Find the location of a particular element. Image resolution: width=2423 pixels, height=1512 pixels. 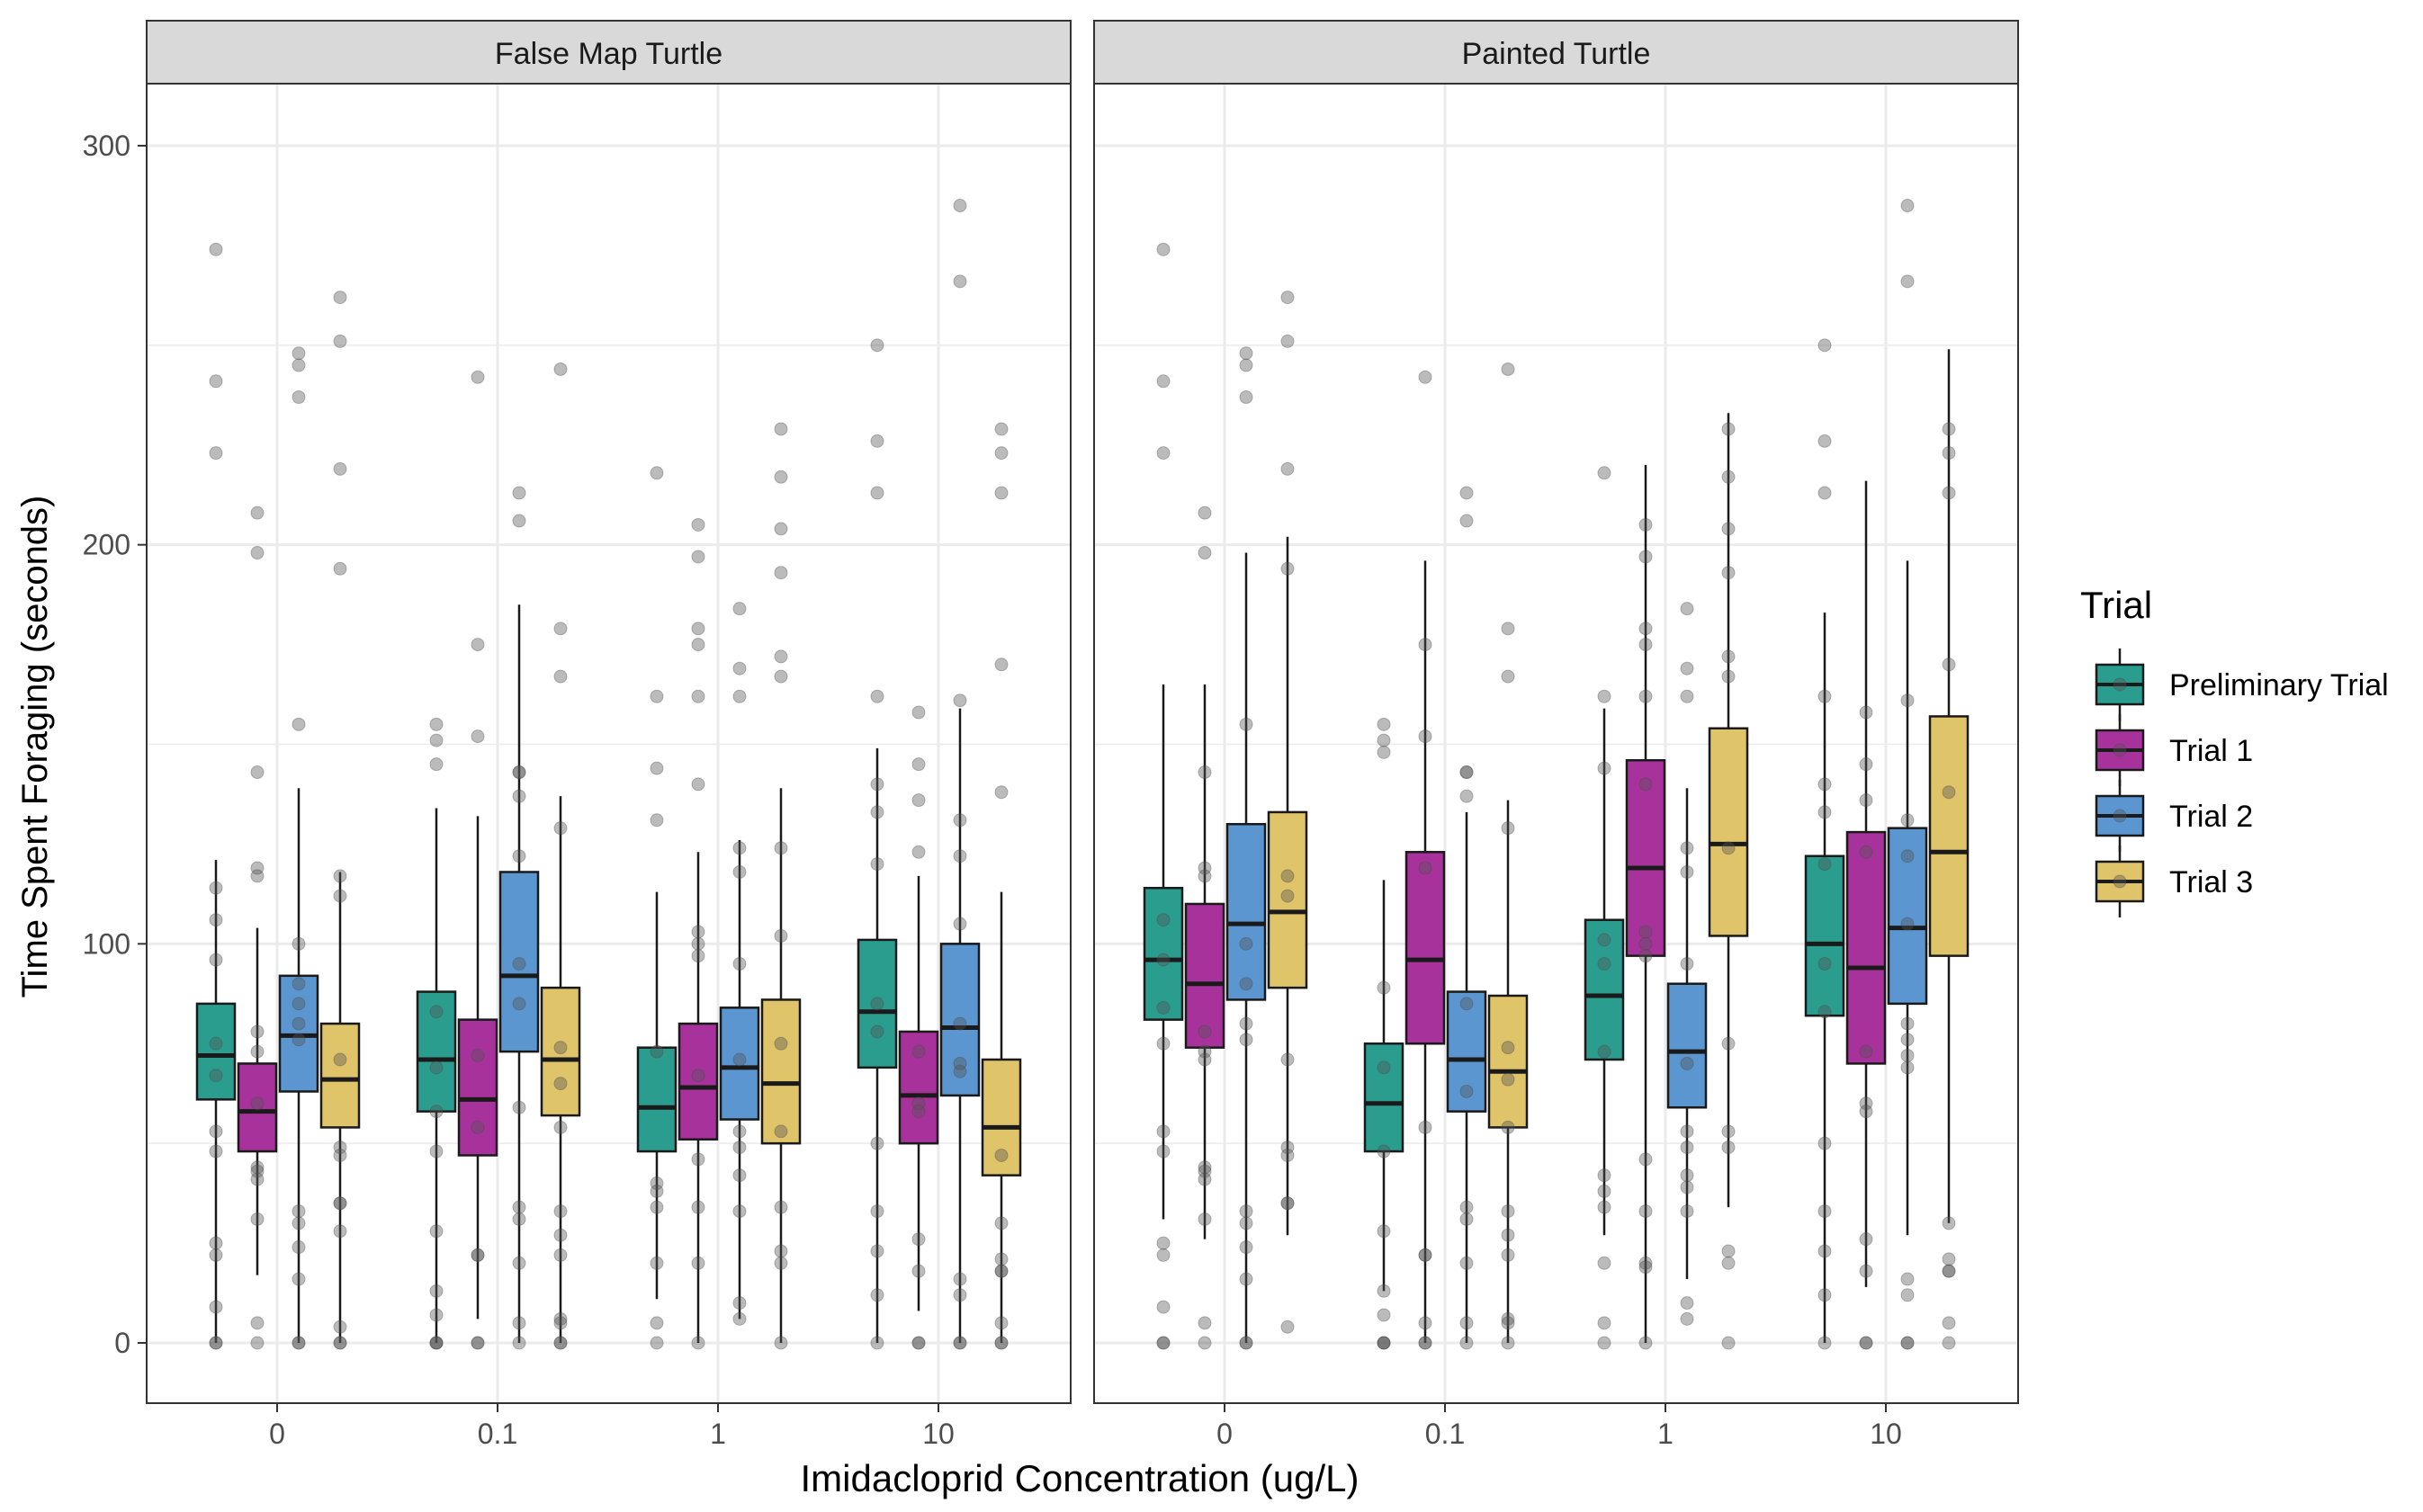

legend-item: Trial 3 is located at coordinates (2174, 881).